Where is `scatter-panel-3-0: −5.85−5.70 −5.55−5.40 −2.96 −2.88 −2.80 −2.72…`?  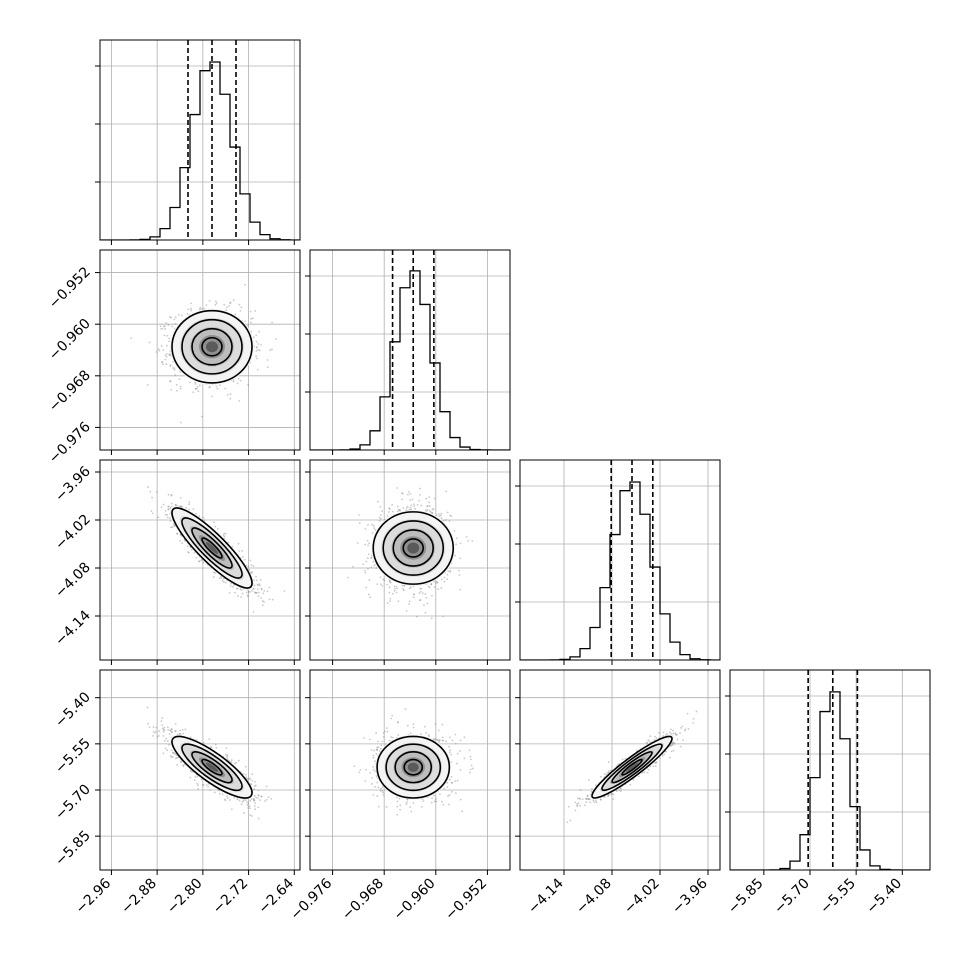 scatter-panel-3-0: −5.85−5.70 −5.55−5.40 −2.96 −2.88 −2.80 −2.72… is located at coordinates (176, 793).